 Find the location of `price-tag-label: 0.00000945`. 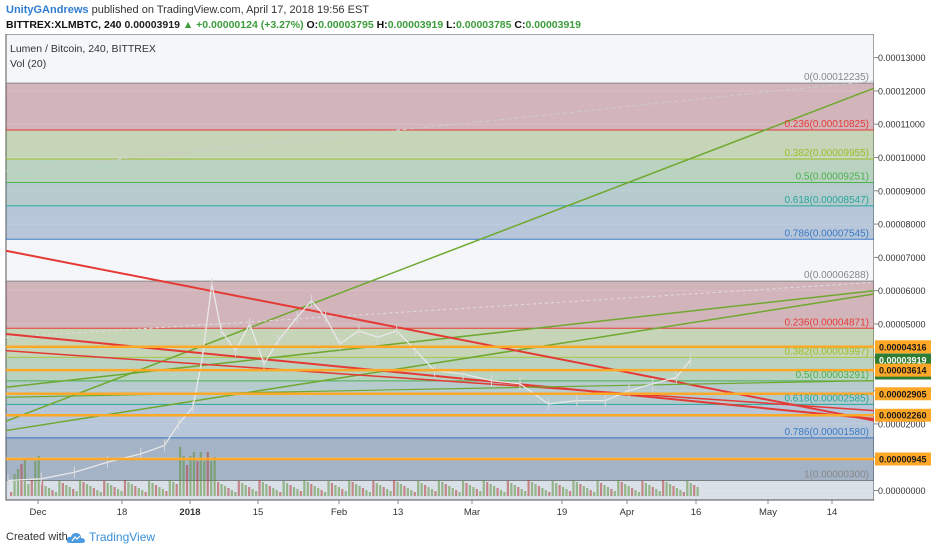

price-tag-label: 0.00000945 is located at coordinates (903, 460).